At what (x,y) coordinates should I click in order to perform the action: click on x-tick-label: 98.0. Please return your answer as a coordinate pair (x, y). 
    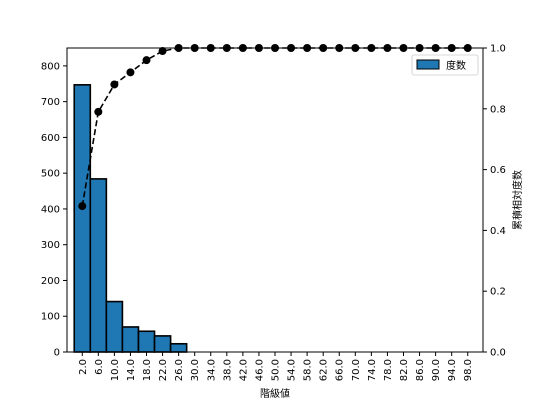
    Looking at the image, I should click on (468, 370).